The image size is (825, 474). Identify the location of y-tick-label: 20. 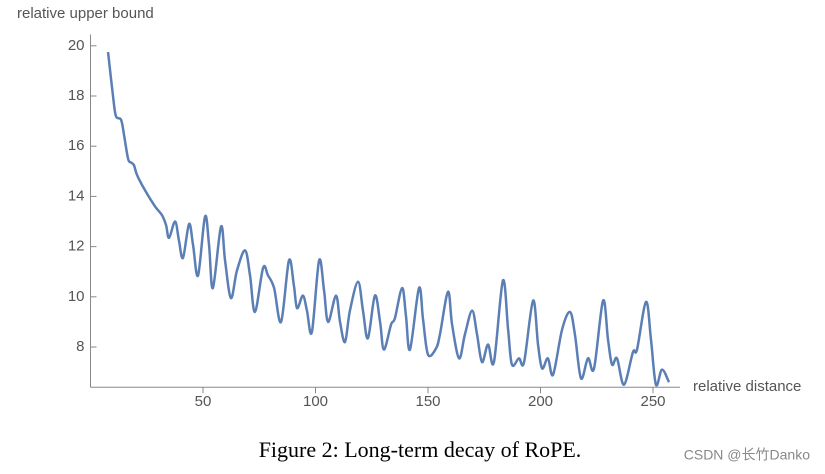
(76, 45).